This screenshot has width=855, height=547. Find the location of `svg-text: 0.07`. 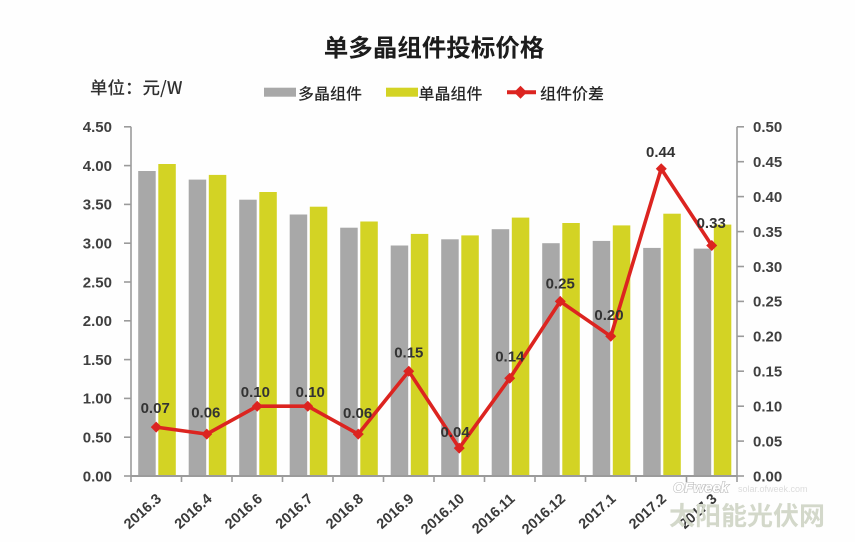

svg-text: 0.07 is located at coordinates (155, 408).